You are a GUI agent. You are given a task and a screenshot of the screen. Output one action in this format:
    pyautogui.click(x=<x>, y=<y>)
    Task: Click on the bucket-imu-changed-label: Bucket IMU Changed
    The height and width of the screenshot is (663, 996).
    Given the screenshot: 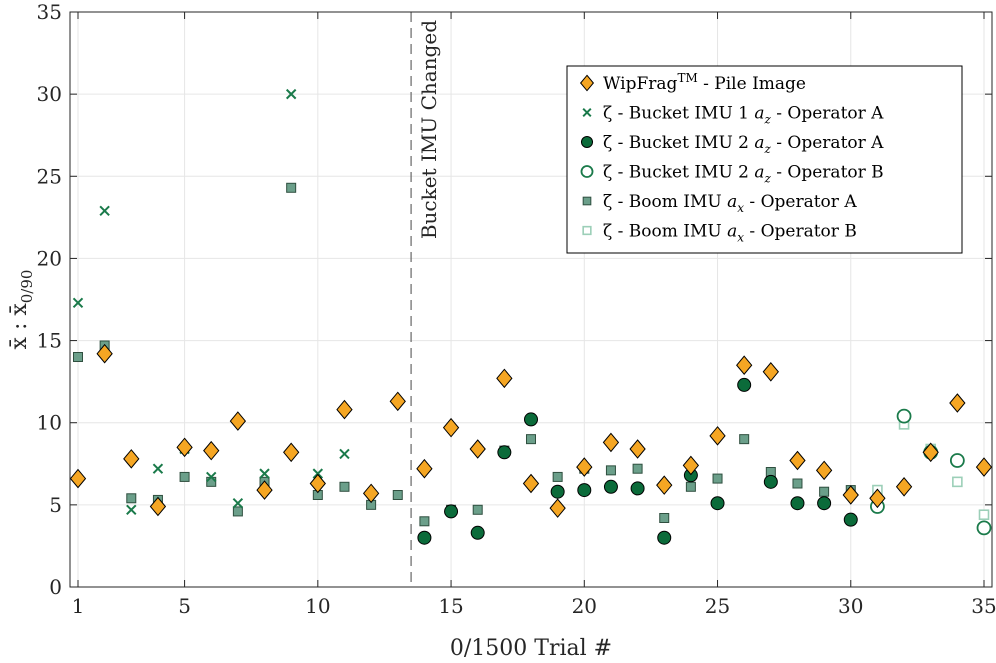 What is the action you would take?
    pyautogui.click(x=429, y=129)
    